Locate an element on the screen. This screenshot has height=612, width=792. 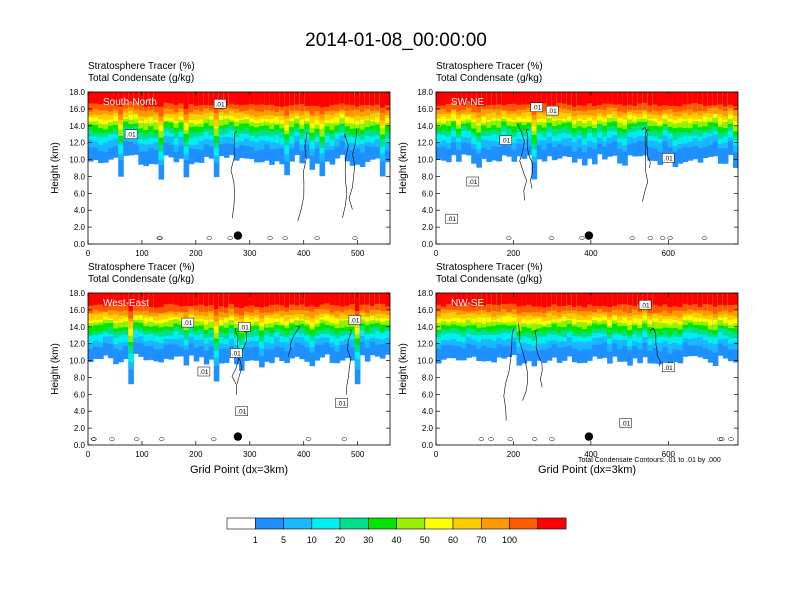
panel-var1-label: Stratosphere Tracer (%) is located at coordinates (489, 267).